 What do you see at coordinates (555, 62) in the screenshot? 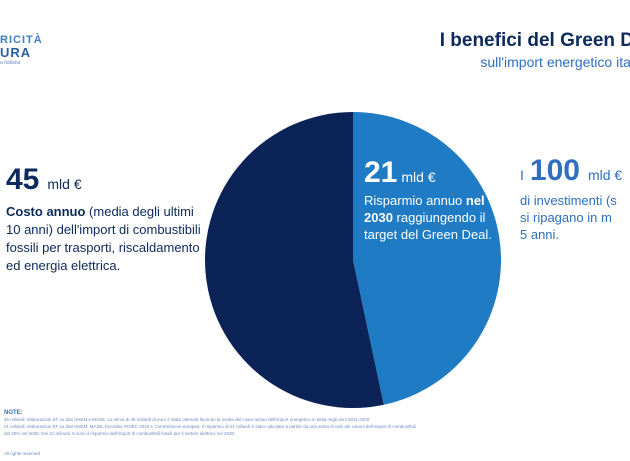
I see `page-subtitle: sull'import energetico ital` at bounding box center [555, 62].